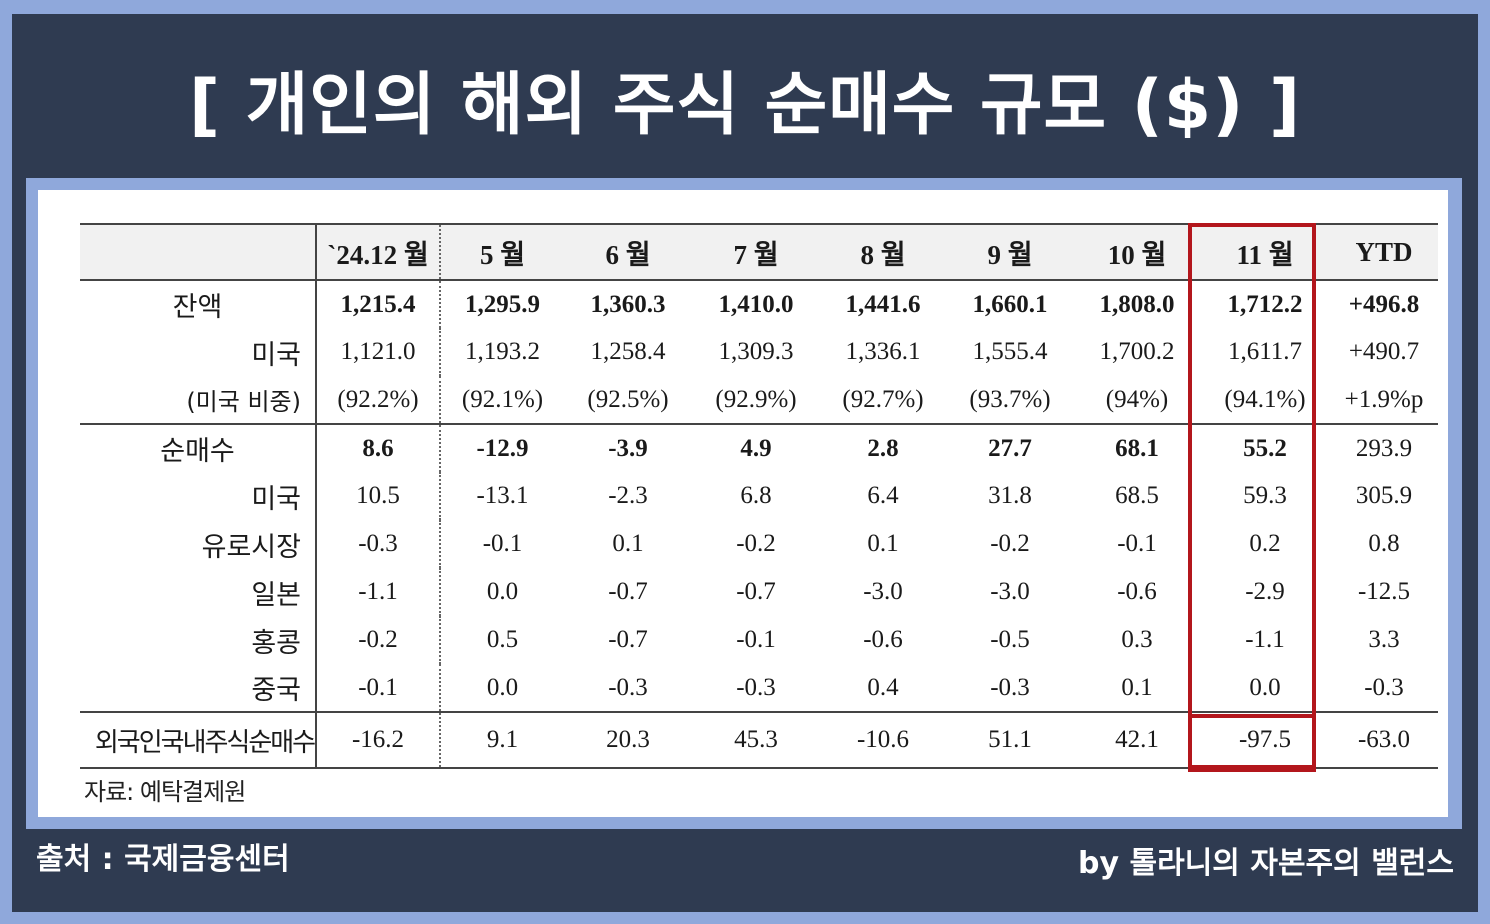  I want to click on table-cell: 68.1, so click(1137, 447).